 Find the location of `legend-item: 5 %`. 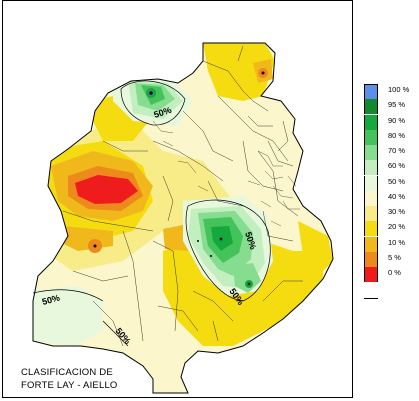

legend-item: 5 % is located at coordinates (391, 259).